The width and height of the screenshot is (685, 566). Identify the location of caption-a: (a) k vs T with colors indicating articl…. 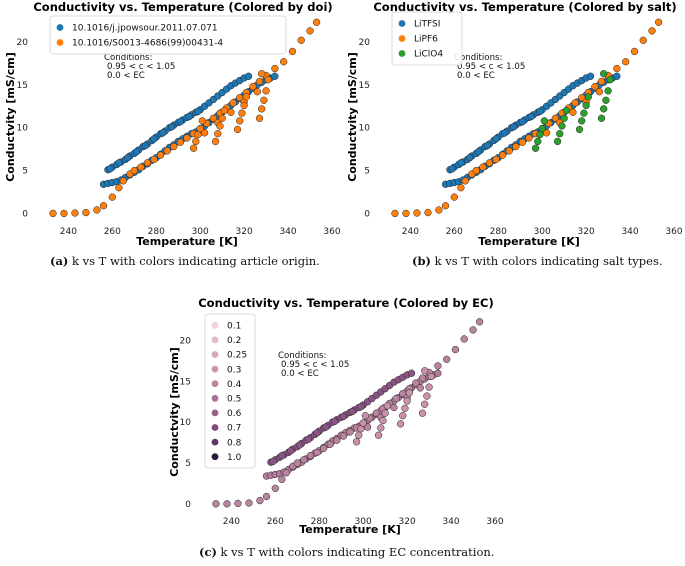
(185, 261).